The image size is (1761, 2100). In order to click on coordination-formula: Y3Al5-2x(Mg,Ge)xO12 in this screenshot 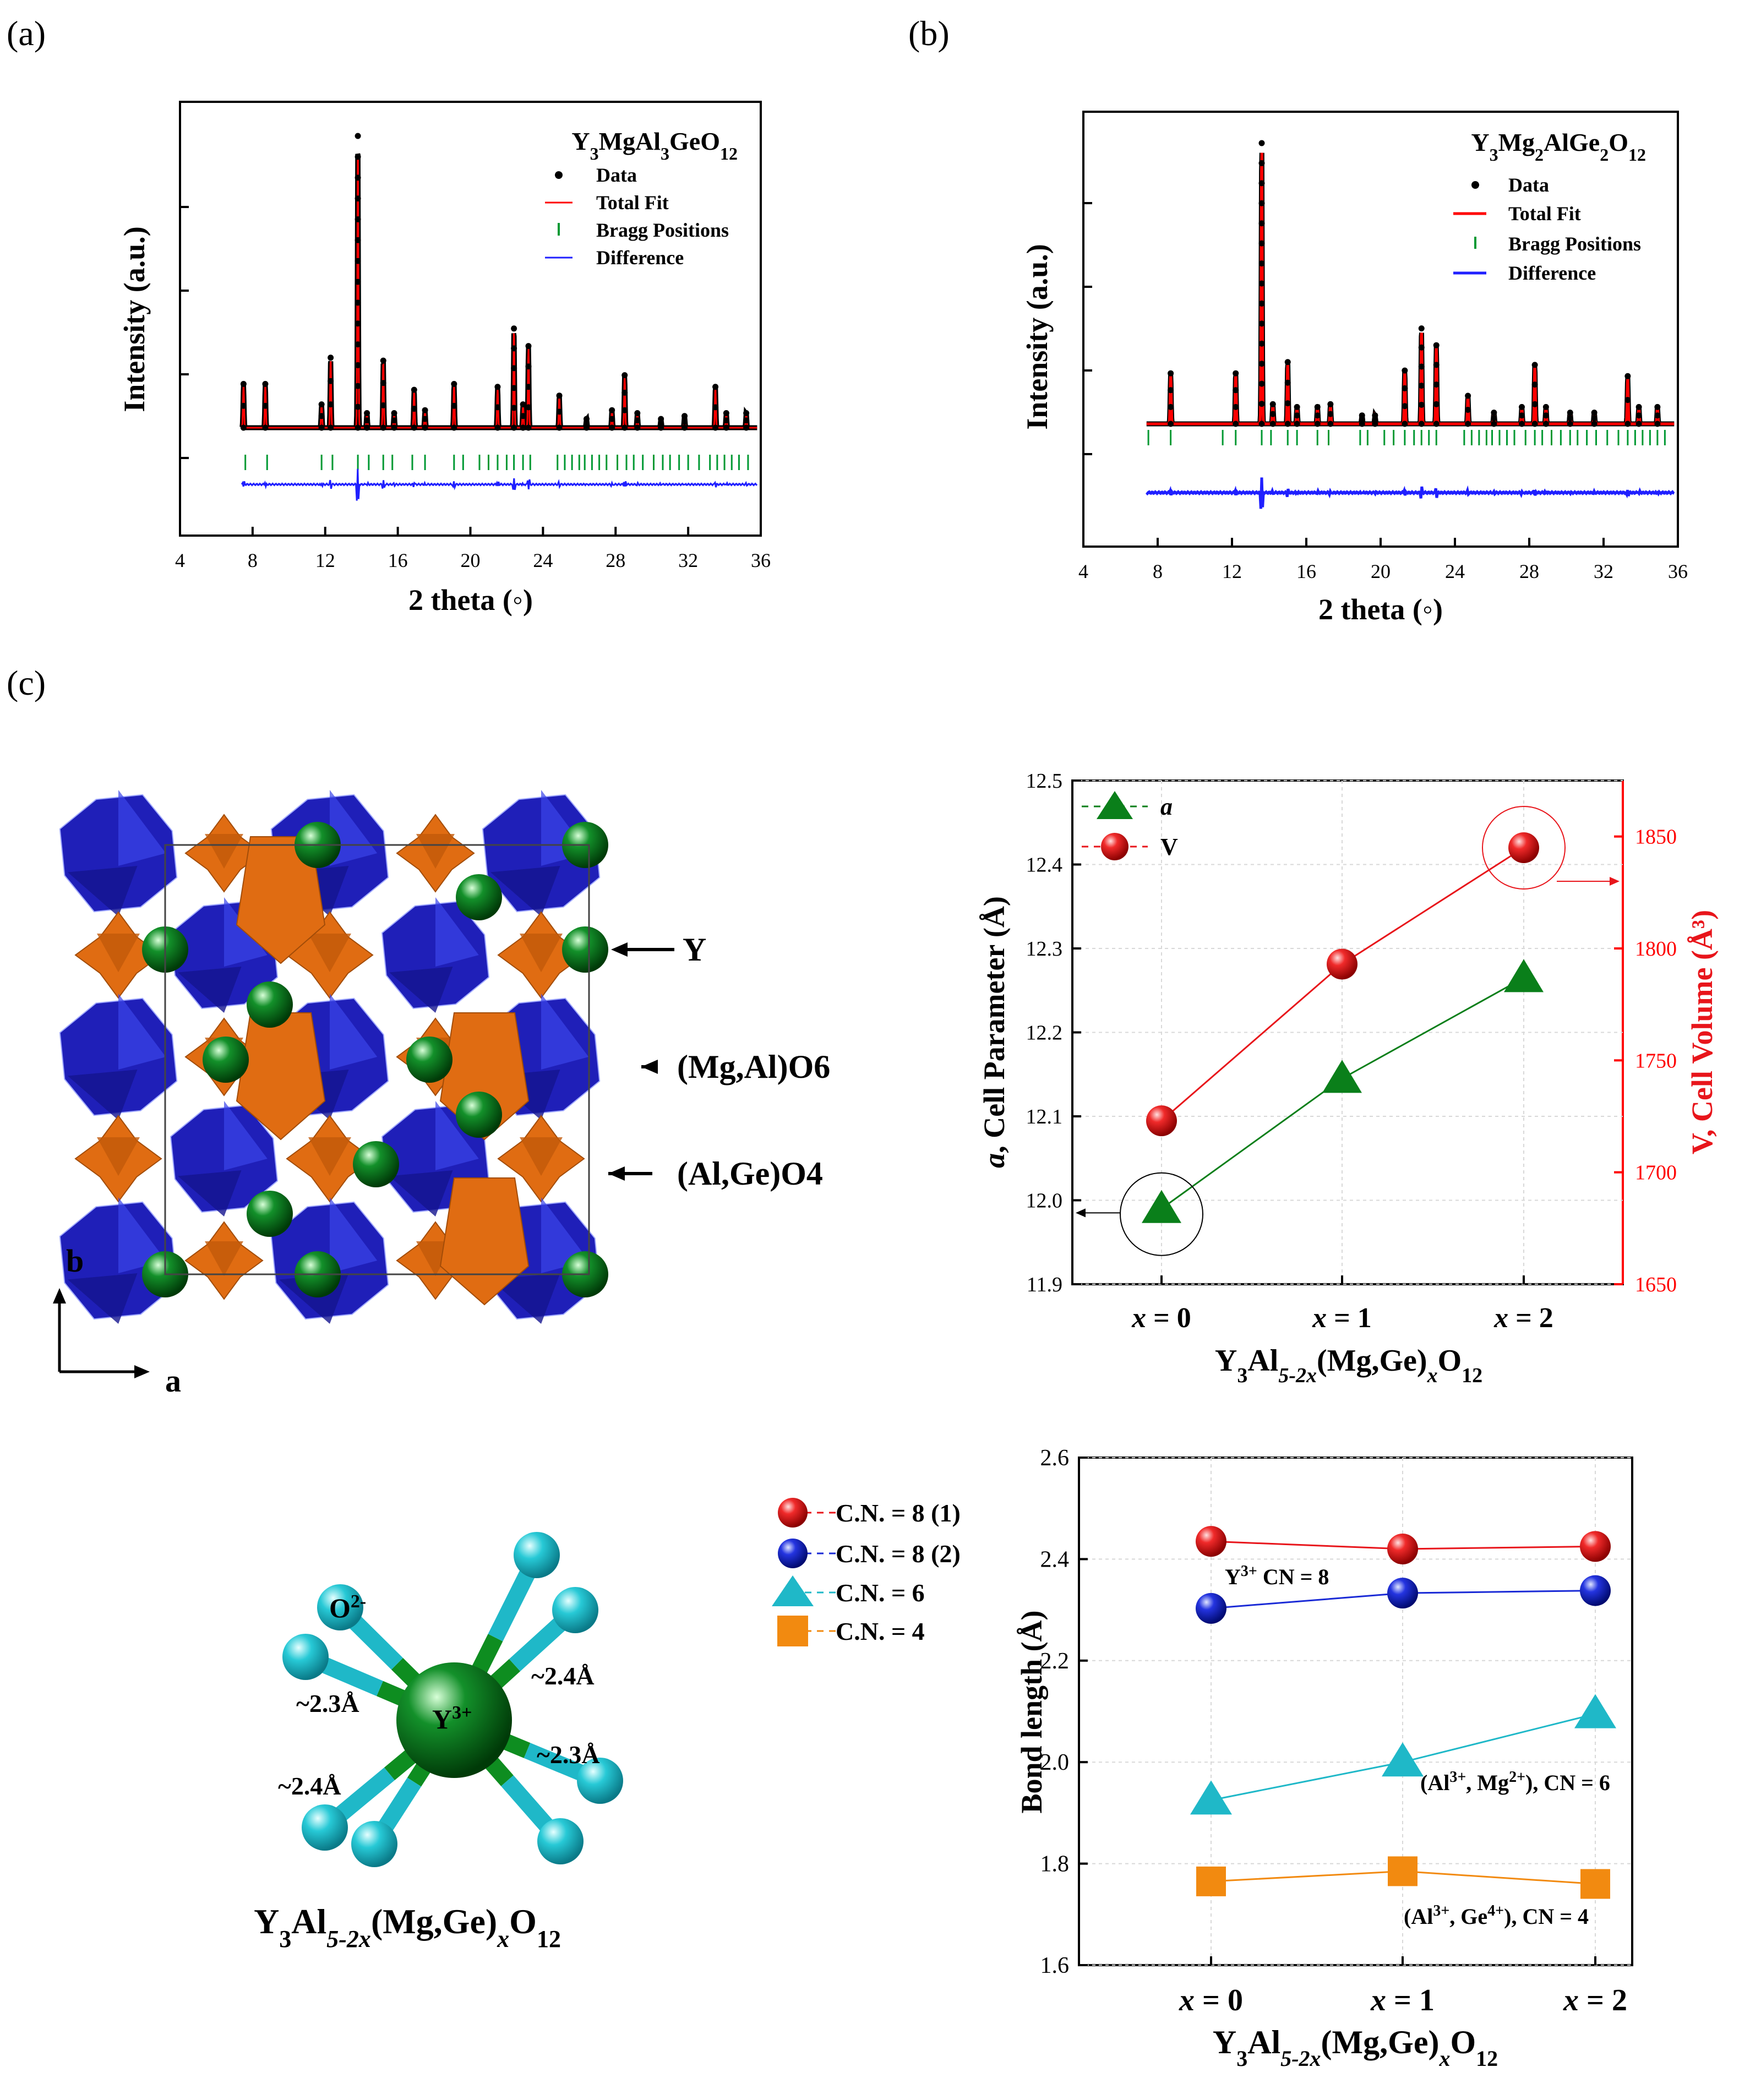, I will do `click(407, 1927)`.